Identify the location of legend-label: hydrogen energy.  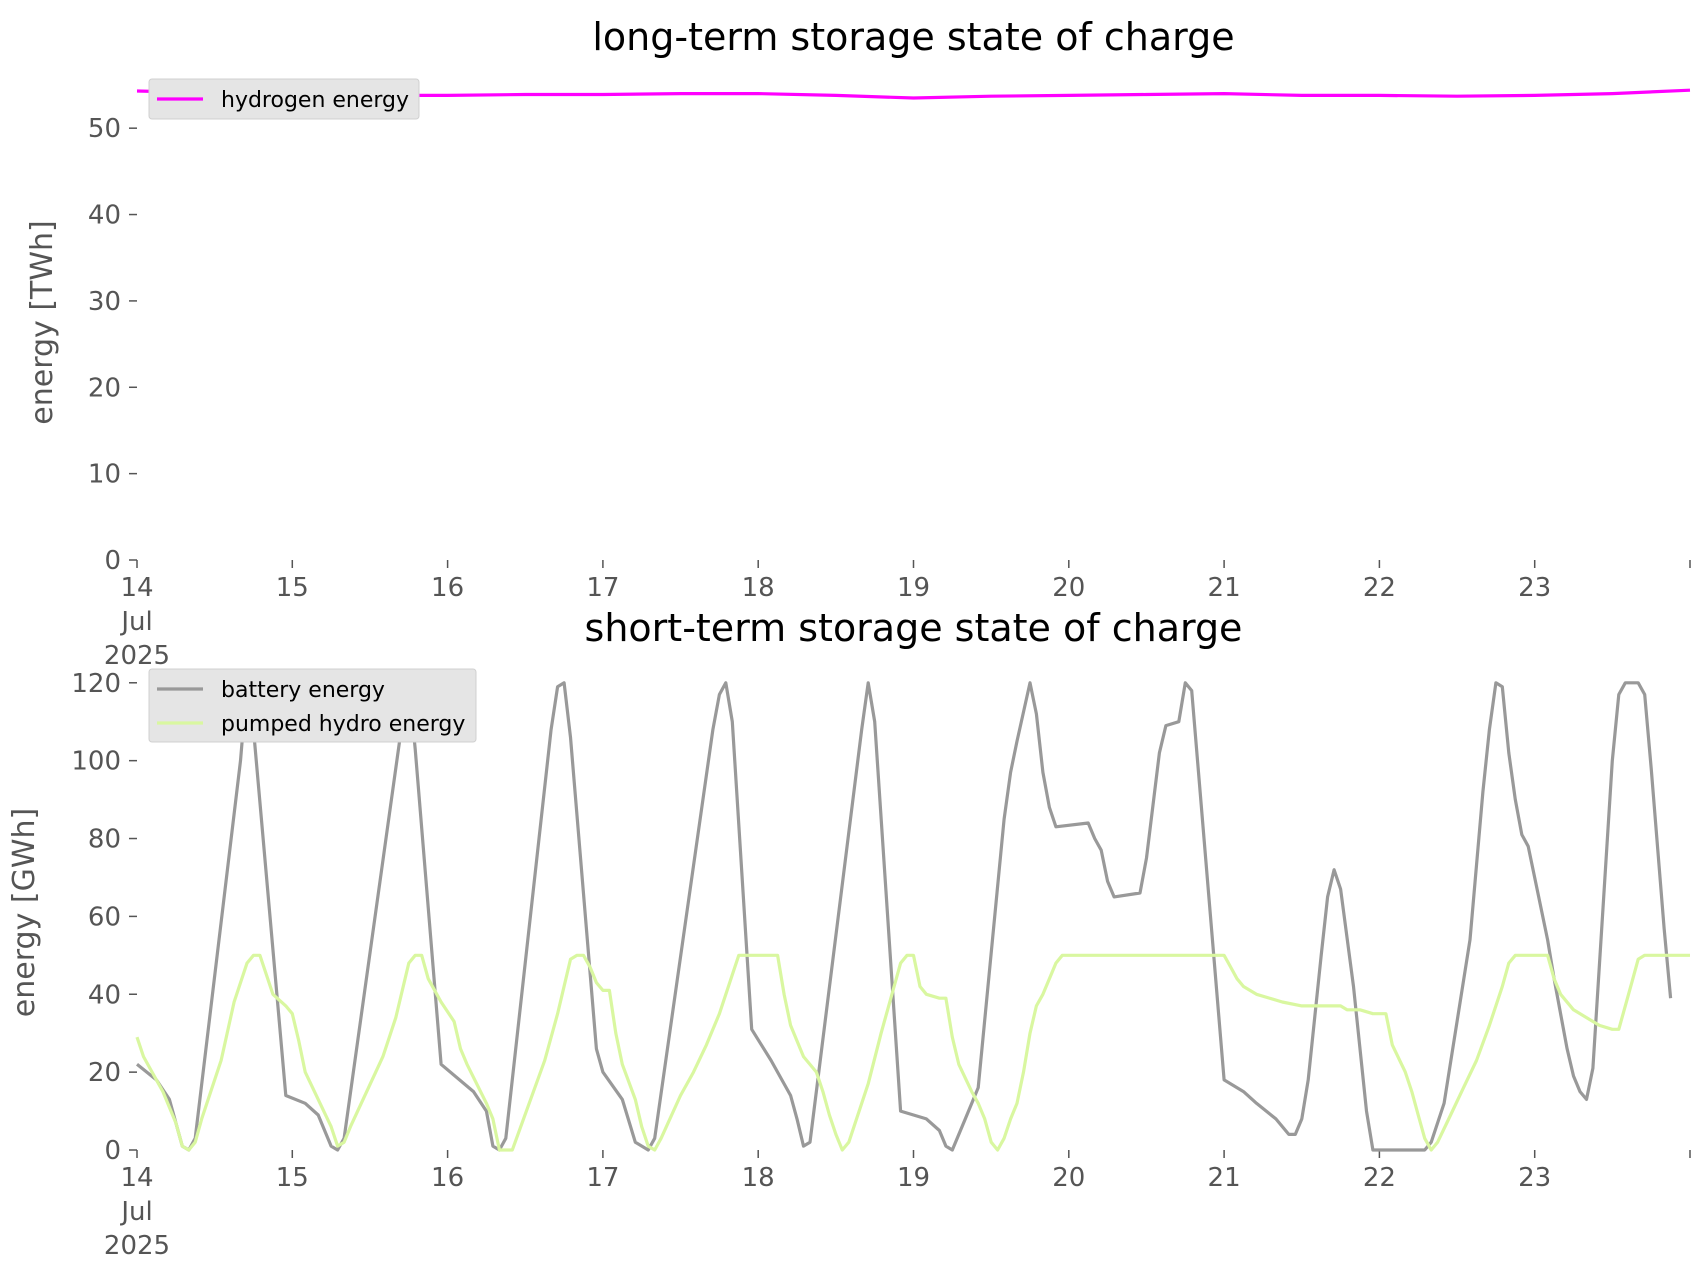
(315, 100).